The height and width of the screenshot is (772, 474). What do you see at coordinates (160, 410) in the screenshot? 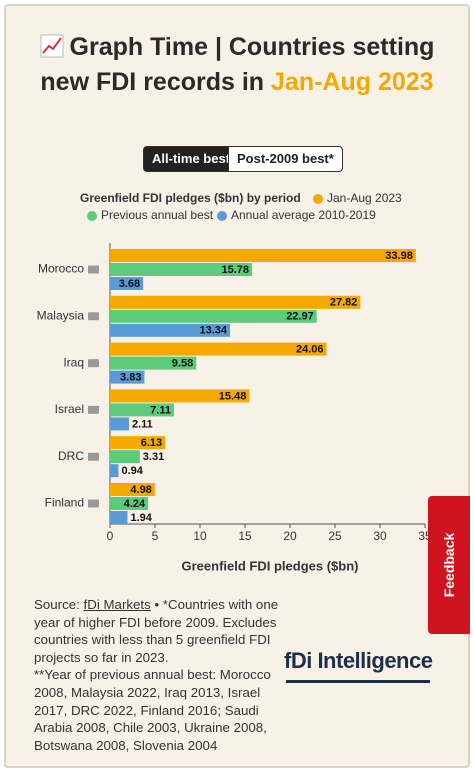
I see `data-label: 7.11` at bounding box center [160, 410].